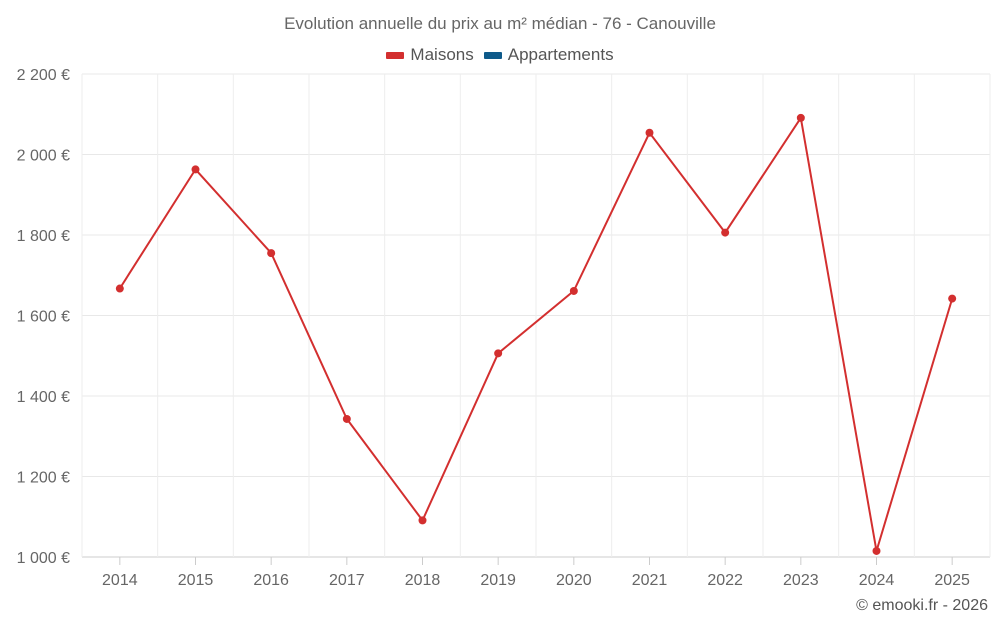 Image resolution: width=1000 pixels, height=625 pixels. Describe the element at coordinates (801, 580) in the screenshot. I see `x-tick-label: 2023` at that location.